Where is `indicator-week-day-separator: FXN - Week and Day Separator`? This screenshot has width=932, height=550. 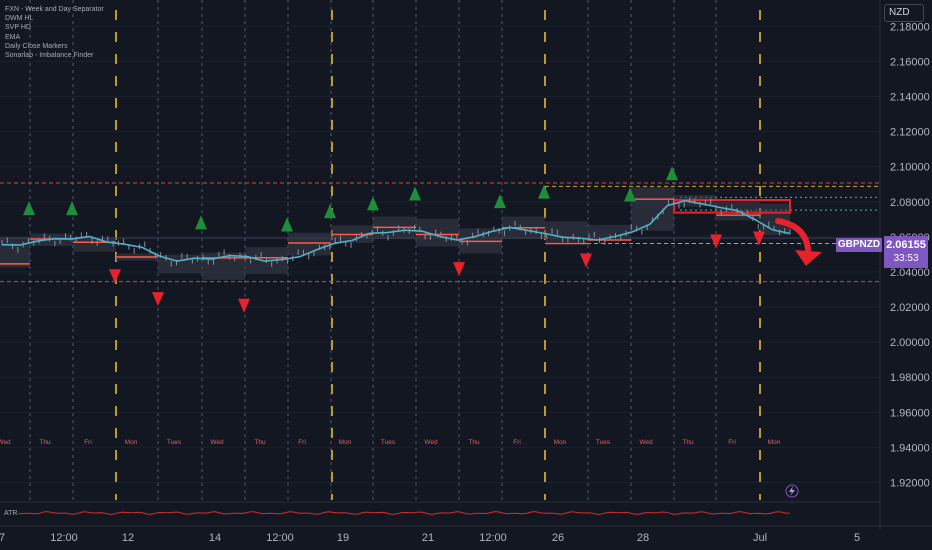 indicator-week-day-separator: FXN - Week and Day Separator is located at coordinates (54, 9).